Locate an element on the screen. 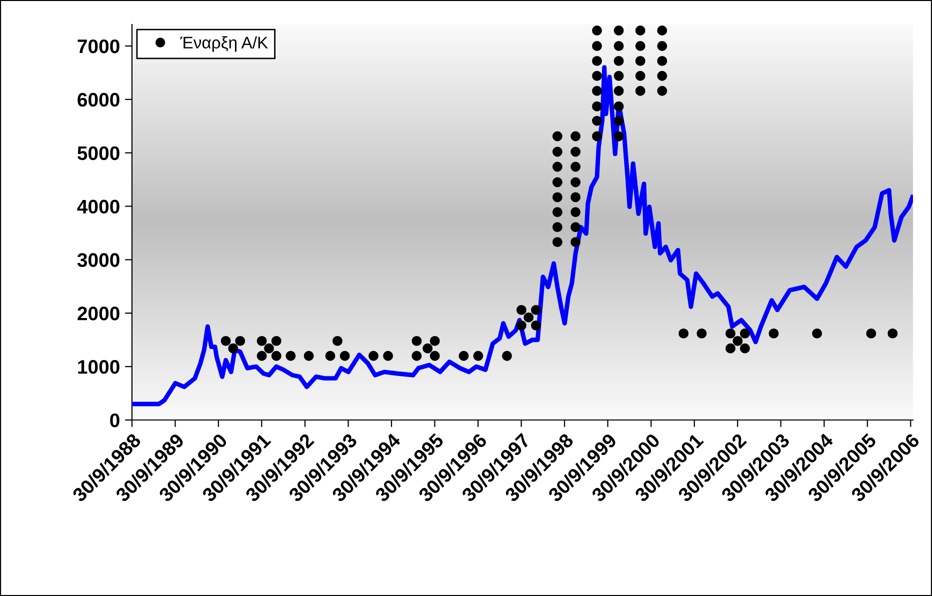 The height and width of the screenshot is (596, 932). y-tick-label: 7000 is located at coordinates (99, 46).